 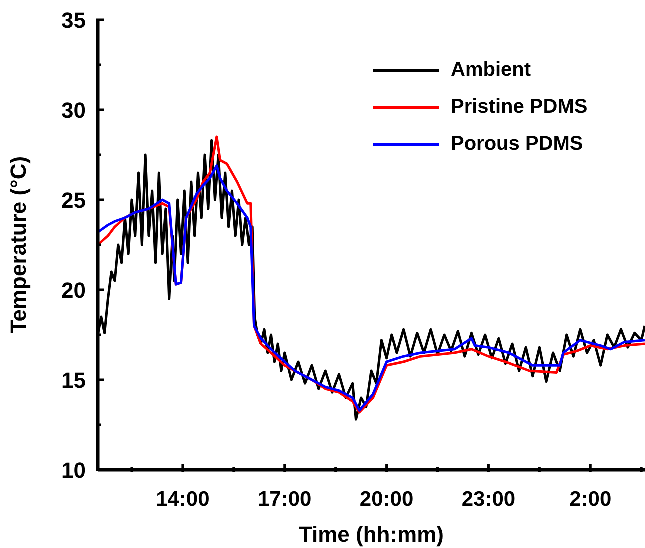 What do you see at coordinates (74, 470) in the screenshot?
I see `y-tick-label: 10` at bounding box center [74, 470].